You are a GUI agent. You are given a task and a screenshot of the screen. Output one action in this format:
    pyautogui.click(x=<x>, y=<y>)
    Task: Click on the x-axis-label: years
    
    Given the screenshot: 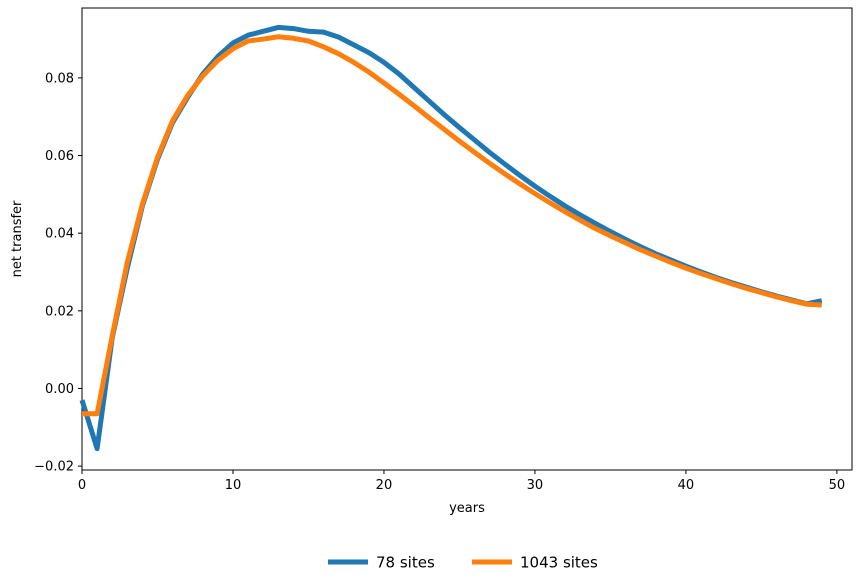 What is the action you would take?
    pyautogui.click(x=467, y=508)
    